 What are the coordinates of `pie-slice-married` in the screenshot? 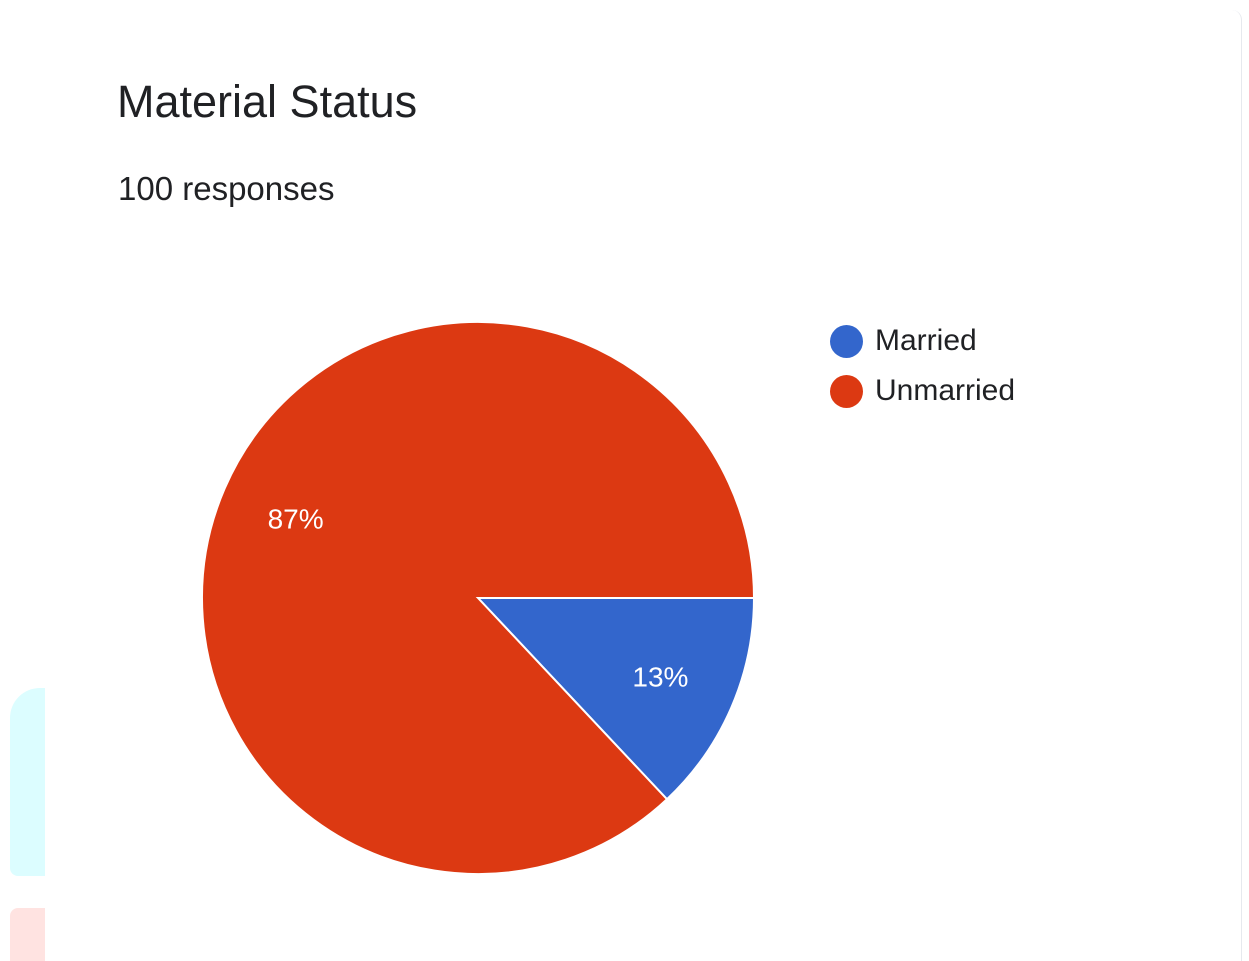 It's located at (615, 699).